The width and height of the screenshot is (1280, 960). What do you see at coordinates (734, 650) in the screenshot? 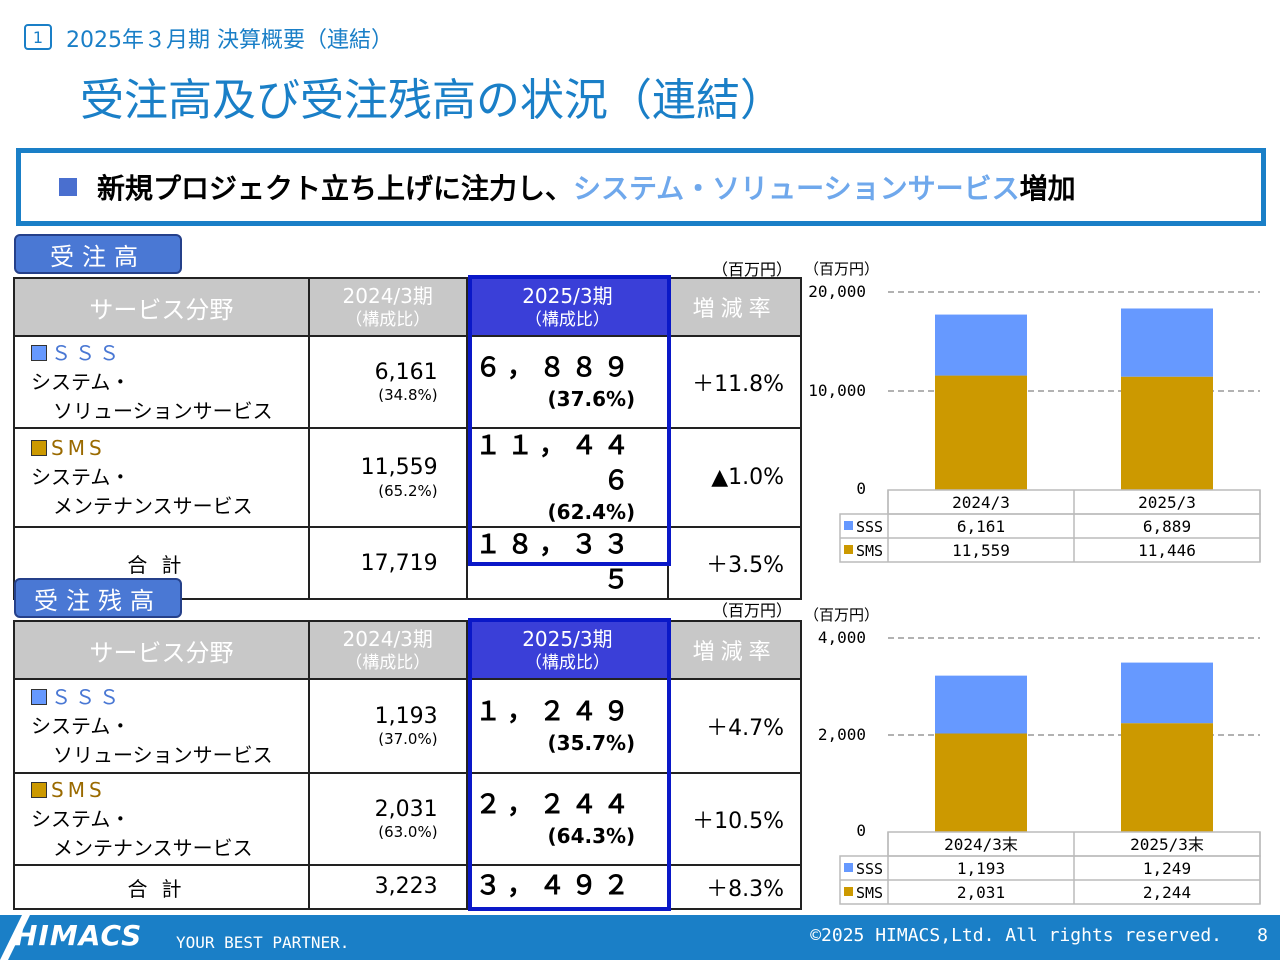
I see `header-rate: 増減率` at bounding box center [734, 650].